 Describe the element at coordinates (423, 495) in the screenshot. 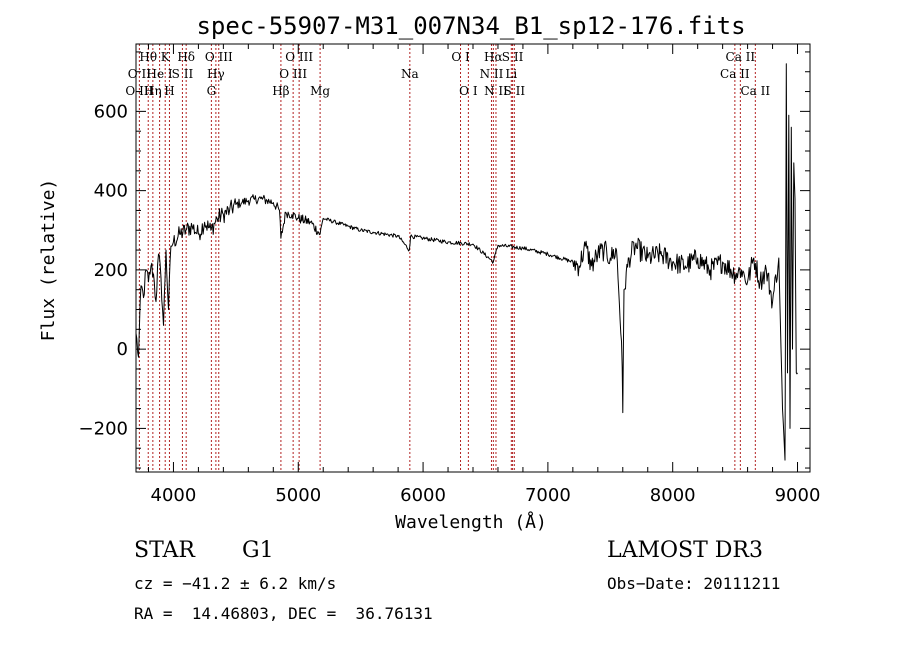

I see `x-tick-label: 6000` at that location.